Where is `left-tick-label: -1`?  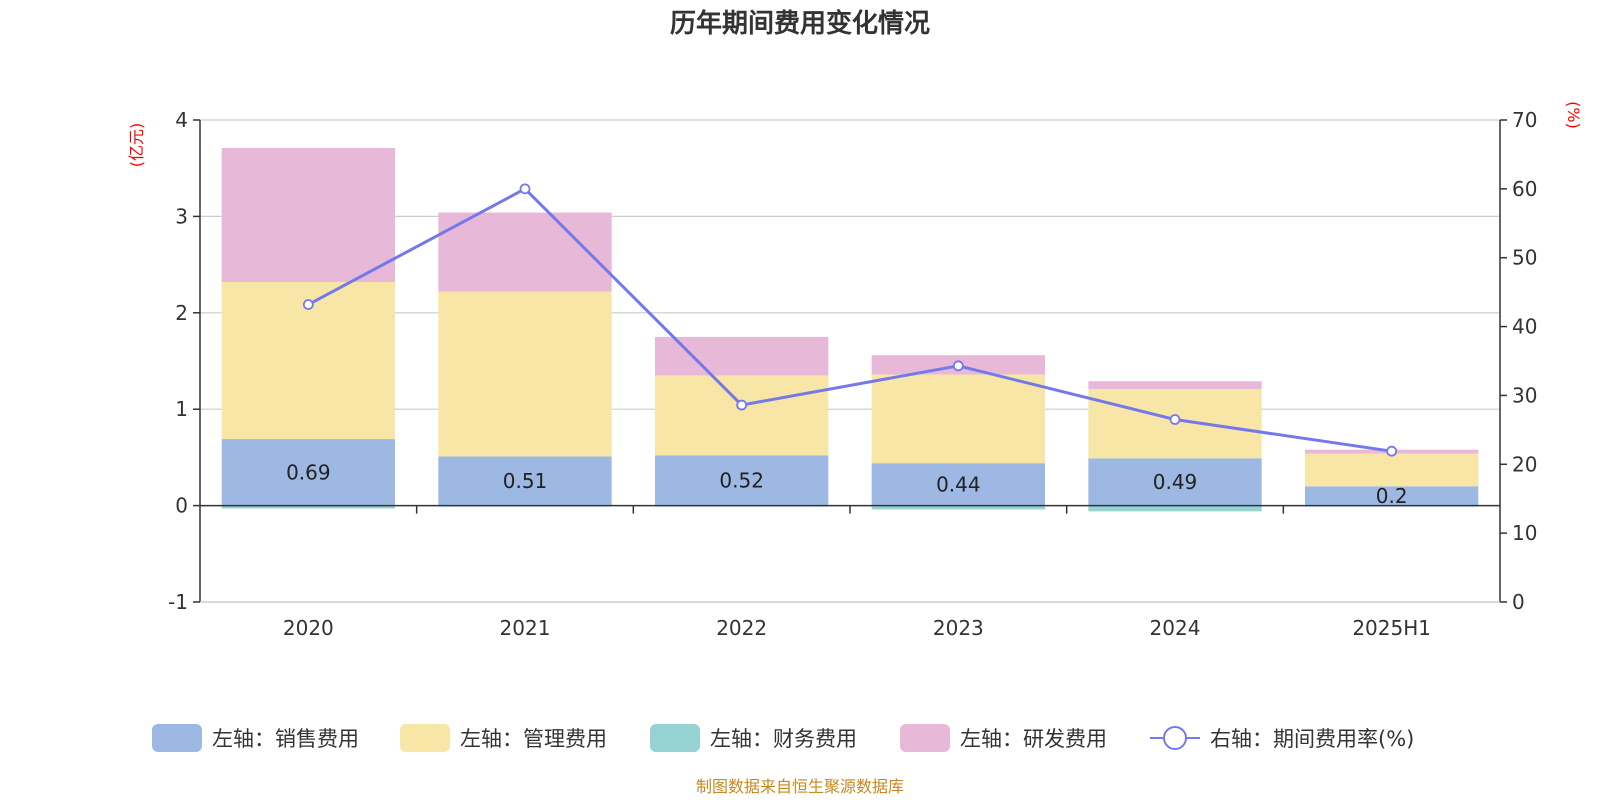 left-tick-label: -1 is located at coordinates (178, 602).